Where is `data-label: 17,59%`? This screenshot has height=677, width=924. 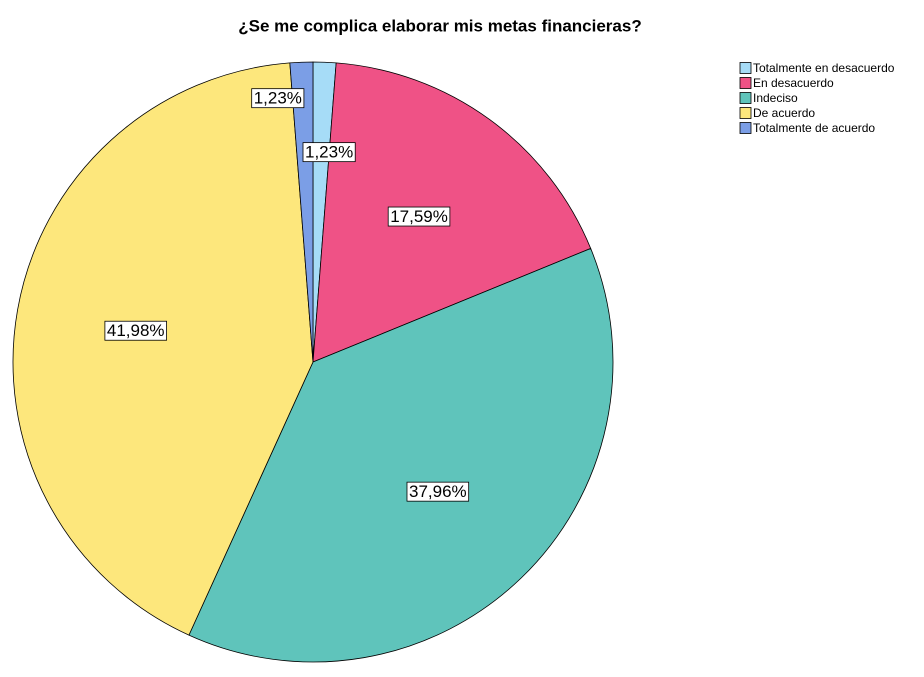
data-label: 17,59% is located at coordinates (419, 216).